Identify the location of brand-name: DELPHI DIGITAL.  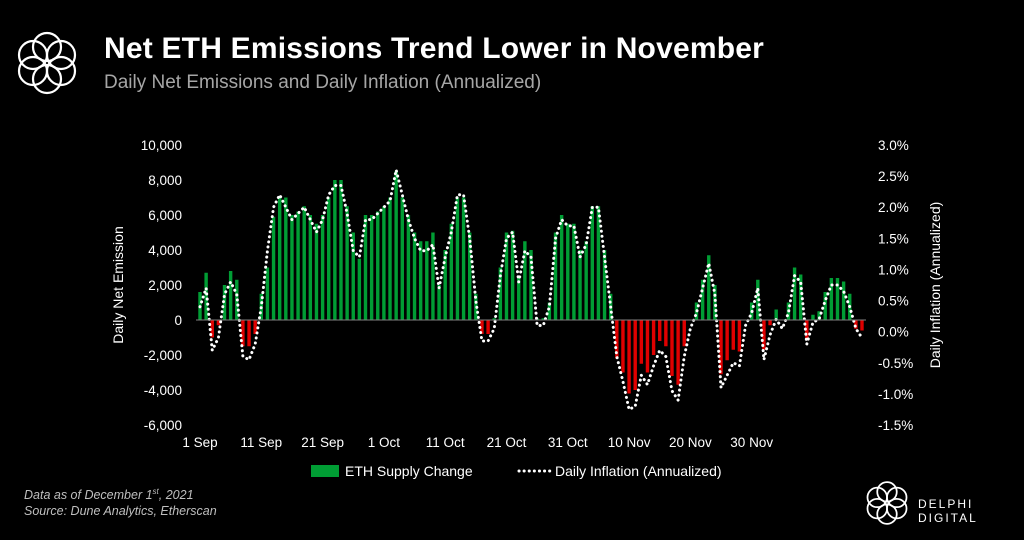
(948, 511).